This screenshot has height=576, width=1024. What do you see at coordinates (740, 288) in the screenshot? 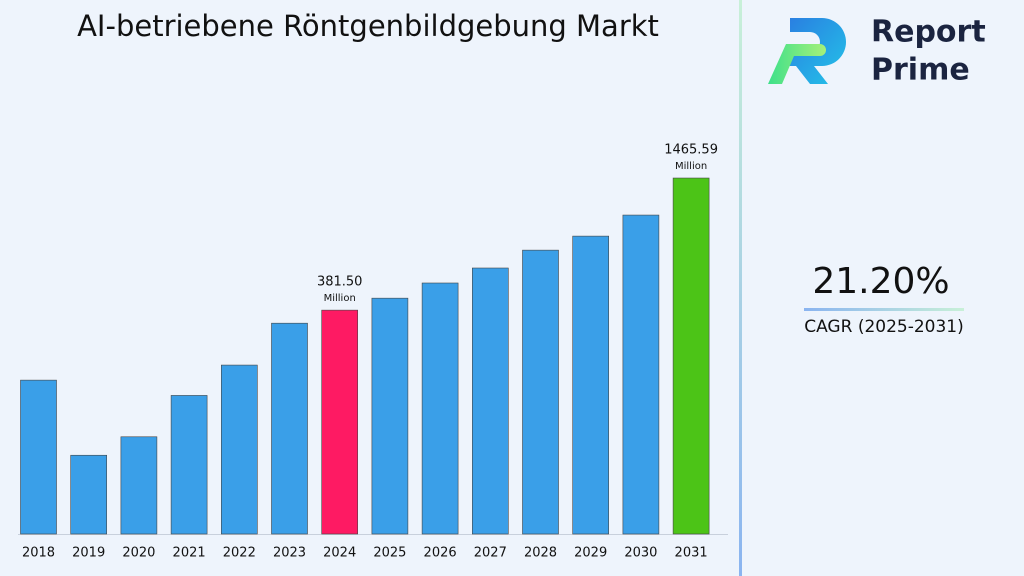
I see `divider` at bounding box center [740, 288].